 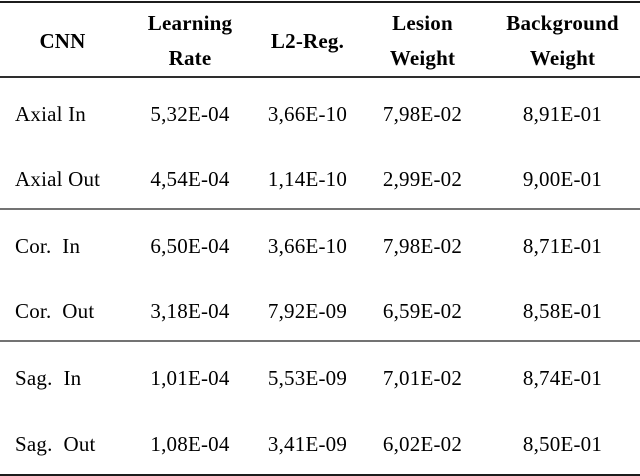 What do you see at coordinates (58, 179) in the screenshot?
I see `cell-cnn: Axial Out` at bounding box center [58, 179].